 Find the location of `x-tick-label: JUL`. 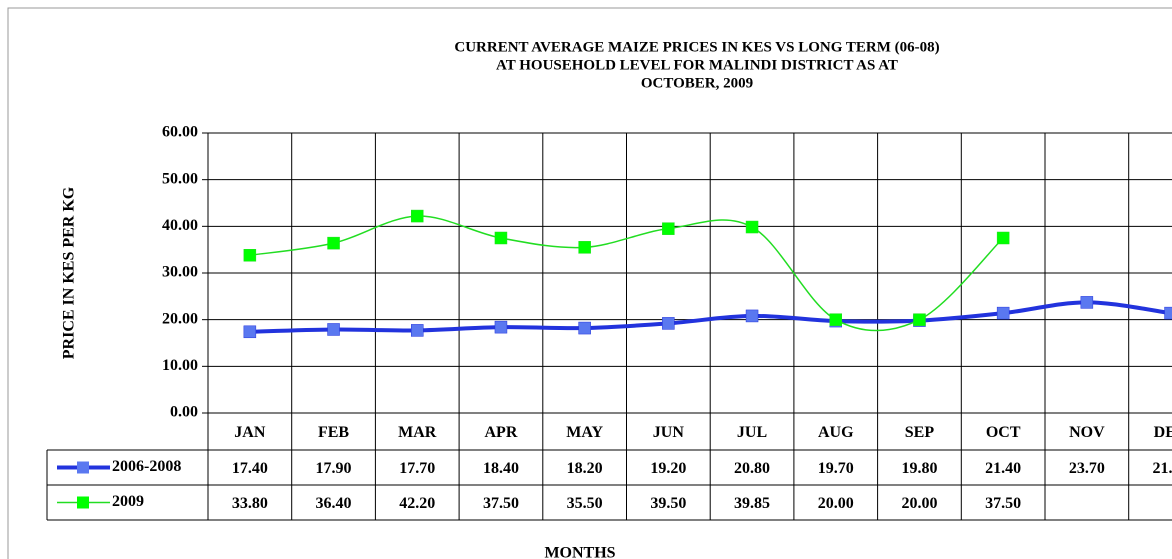

x-tick-label: JUL is located at coordinates (752, 432).